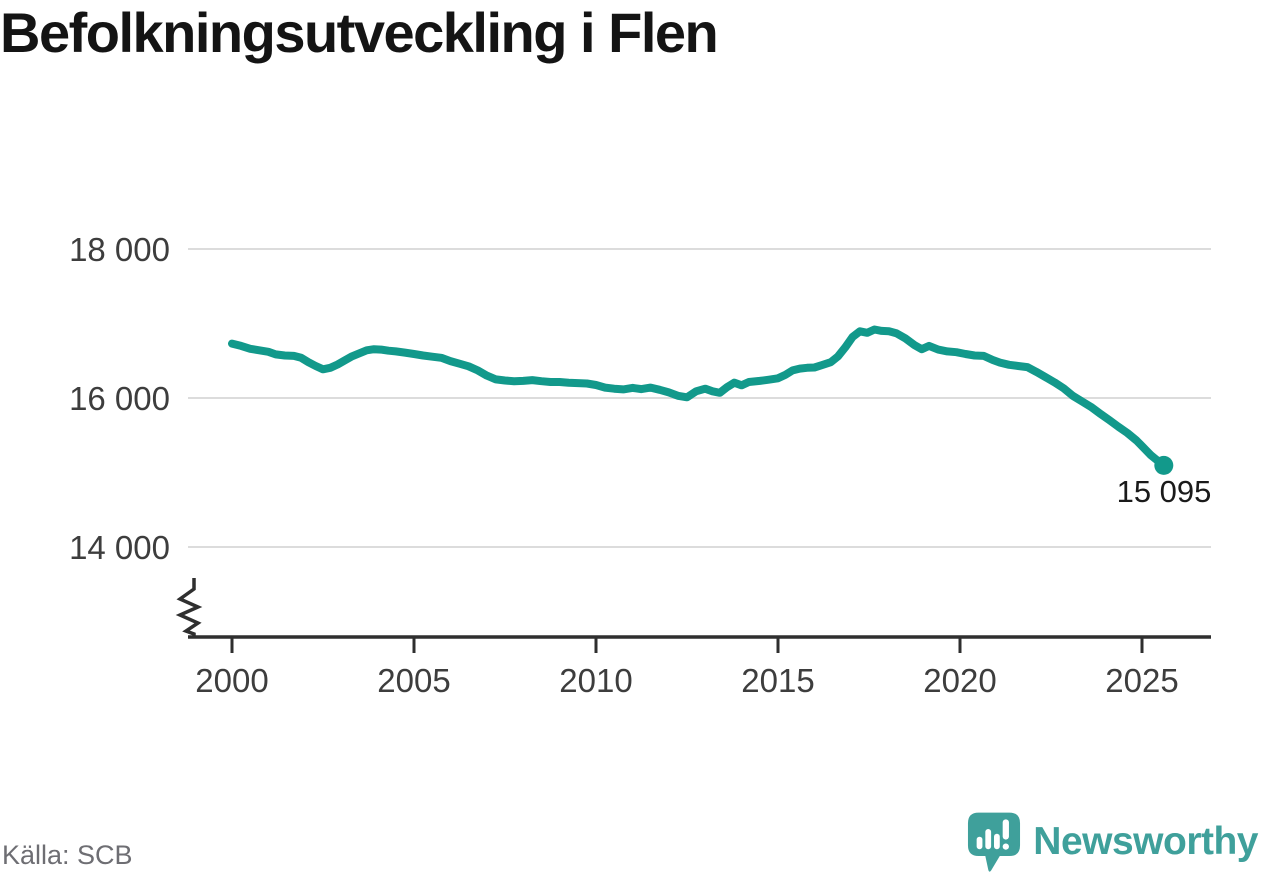 This screenshot has height=879, width=1262. What do you see at coordinates (997, 841) in the screenshot?
I see `logo-bar-medium` at bounding box center [997, 841].